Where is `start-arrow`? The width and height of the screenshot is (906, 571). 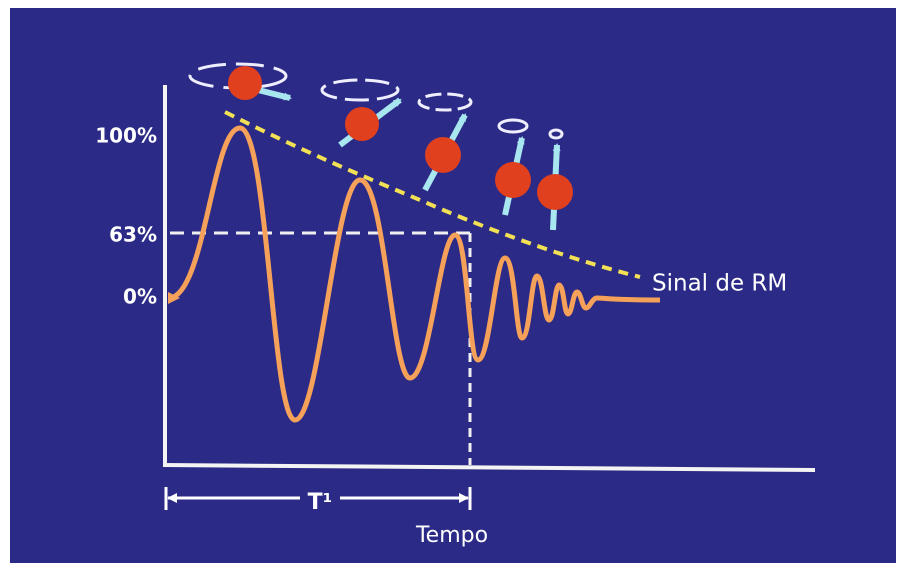
start-arrow is located at coordinates (174, 298).